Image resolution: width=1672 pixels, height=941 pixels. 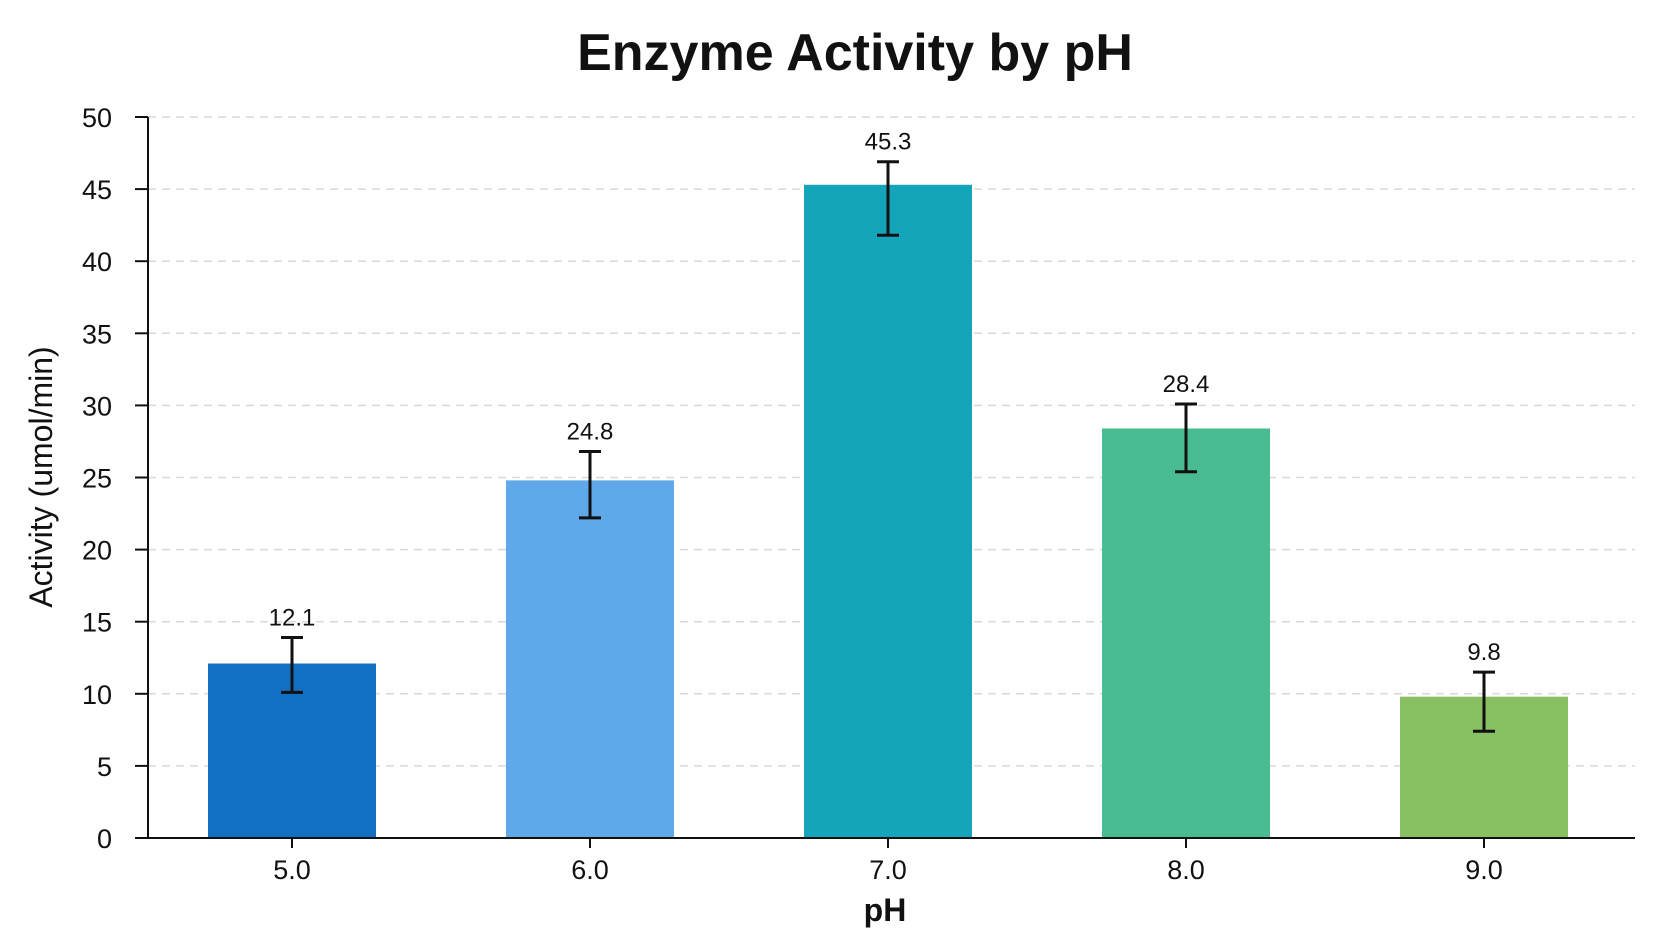 What do you see at coordinates (888, 870) in the screenshot?
I see `x-tick-label: 7.0` at bounding box center [888, 870].